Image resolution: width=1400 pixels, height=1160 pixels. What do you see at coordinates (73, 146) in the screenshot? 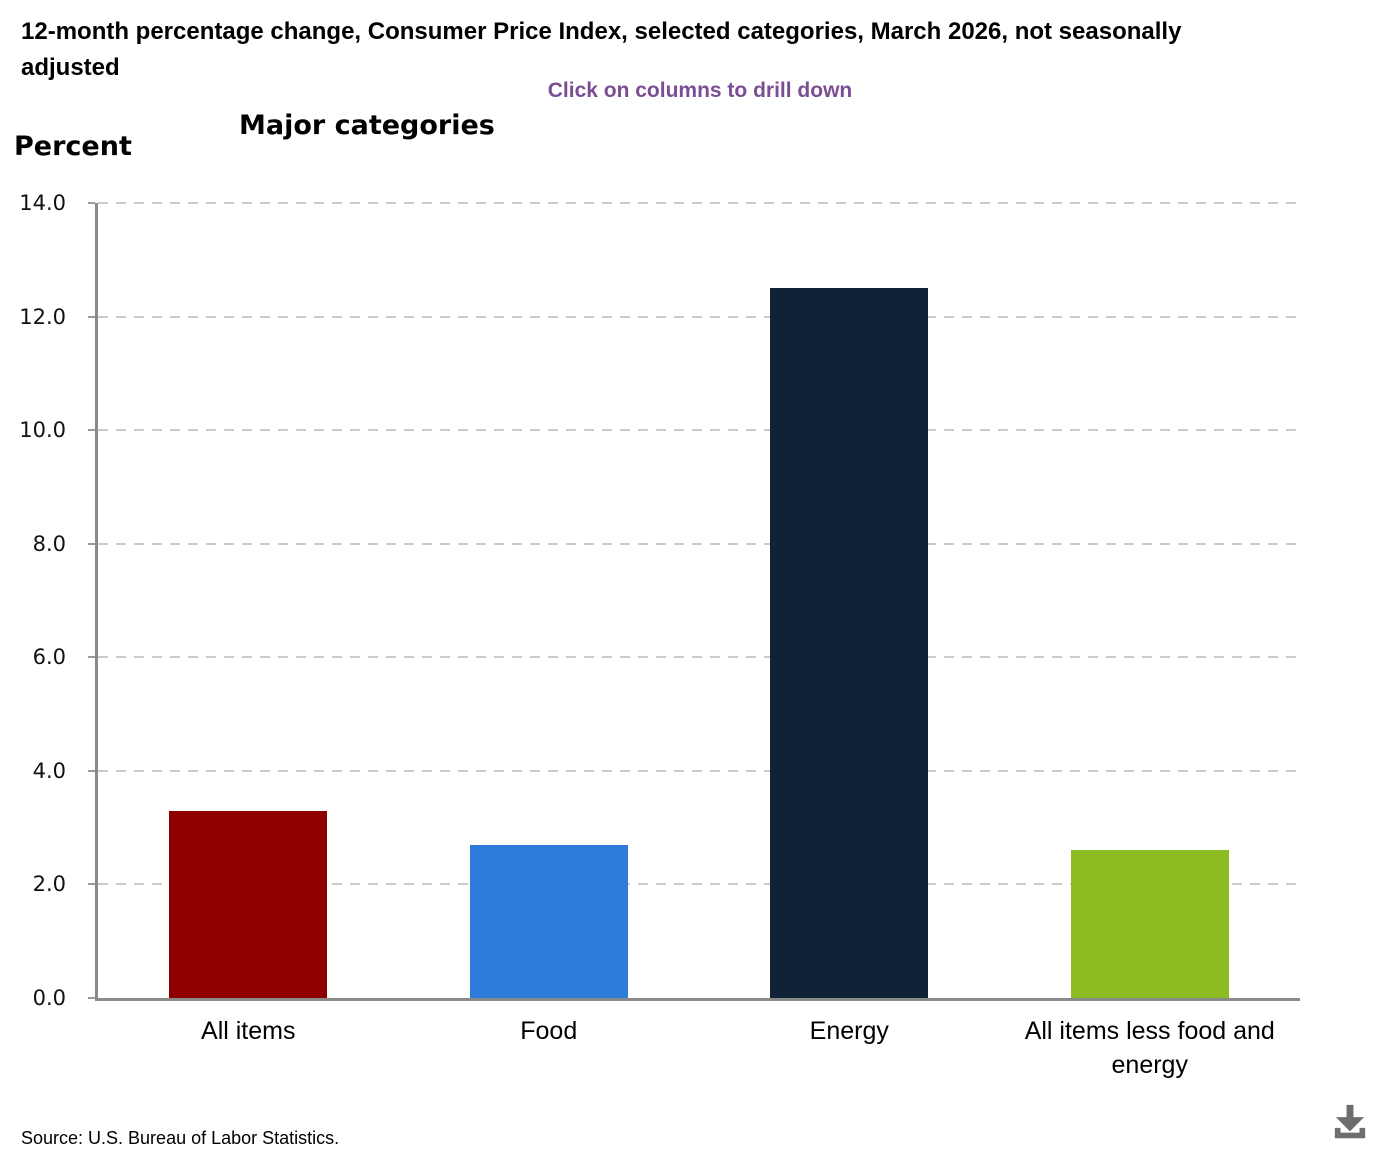
I see `y-axis-title: Percent` at bounding box center [73, 146].